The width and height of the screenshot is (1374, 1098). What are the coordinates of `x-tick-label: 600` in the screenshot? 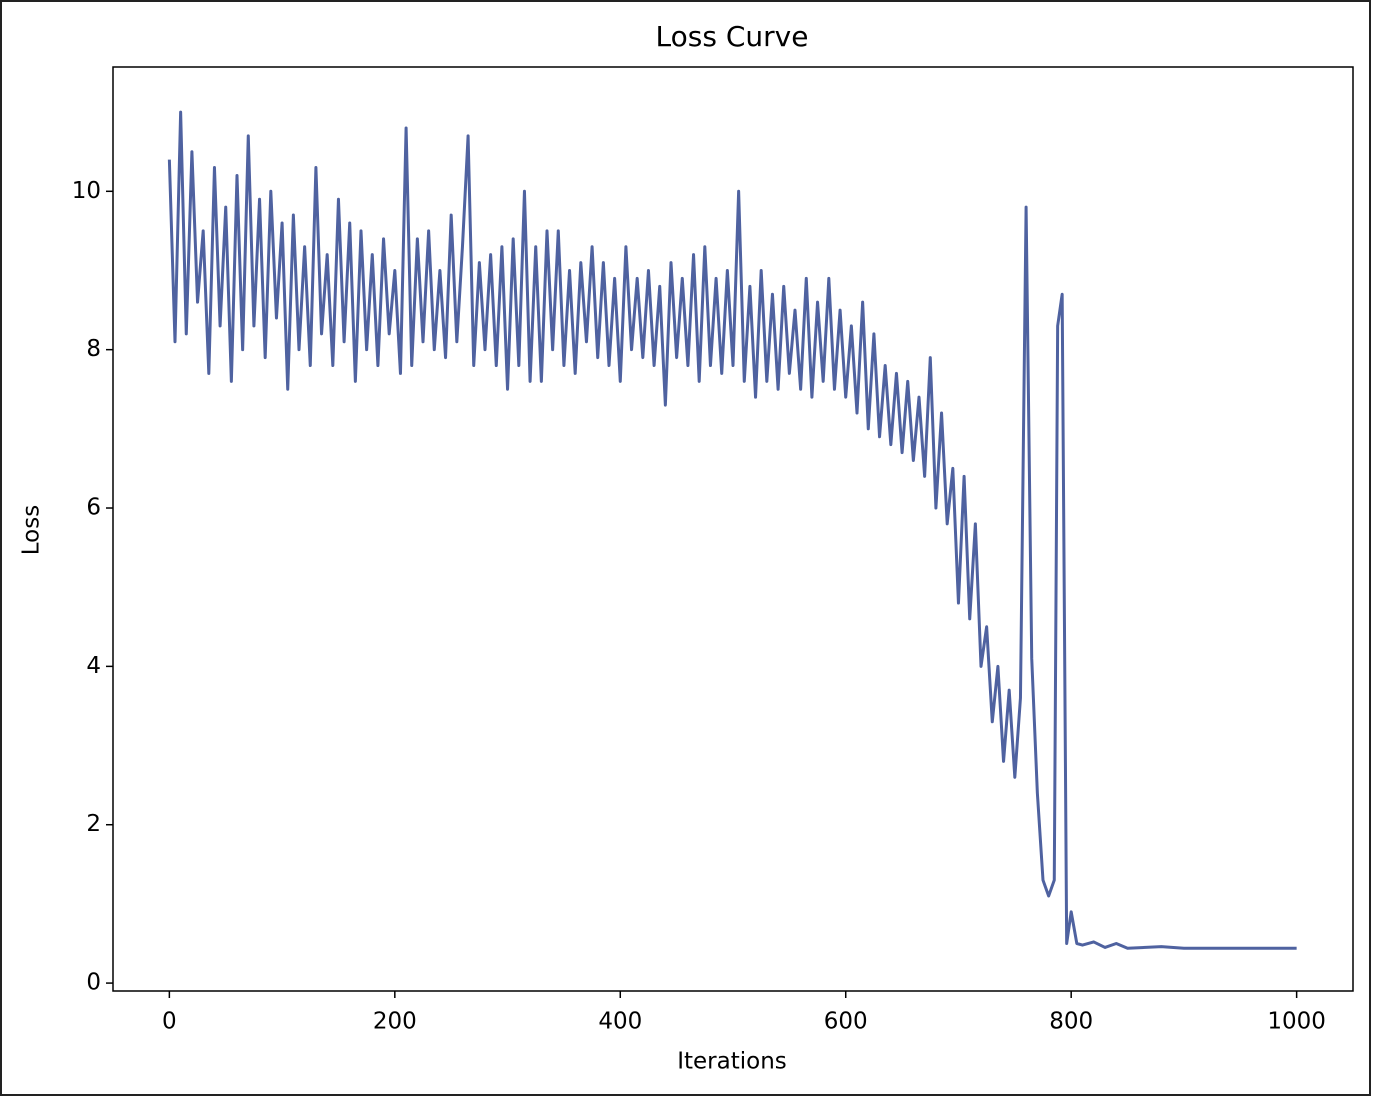 It's located at (846, 1022).